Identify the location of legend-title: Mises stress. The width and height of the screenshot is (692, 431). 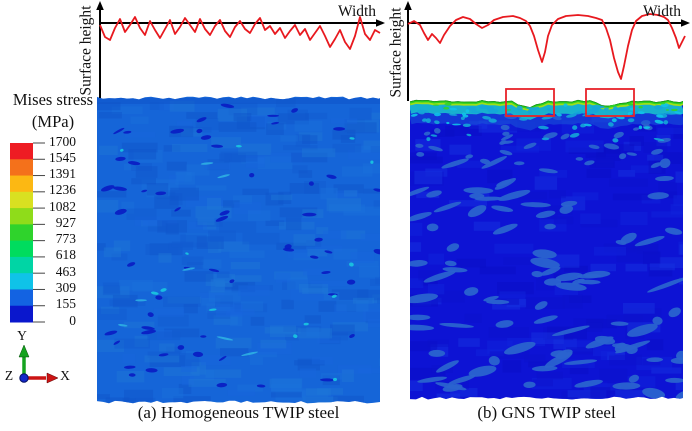
(53, 99).